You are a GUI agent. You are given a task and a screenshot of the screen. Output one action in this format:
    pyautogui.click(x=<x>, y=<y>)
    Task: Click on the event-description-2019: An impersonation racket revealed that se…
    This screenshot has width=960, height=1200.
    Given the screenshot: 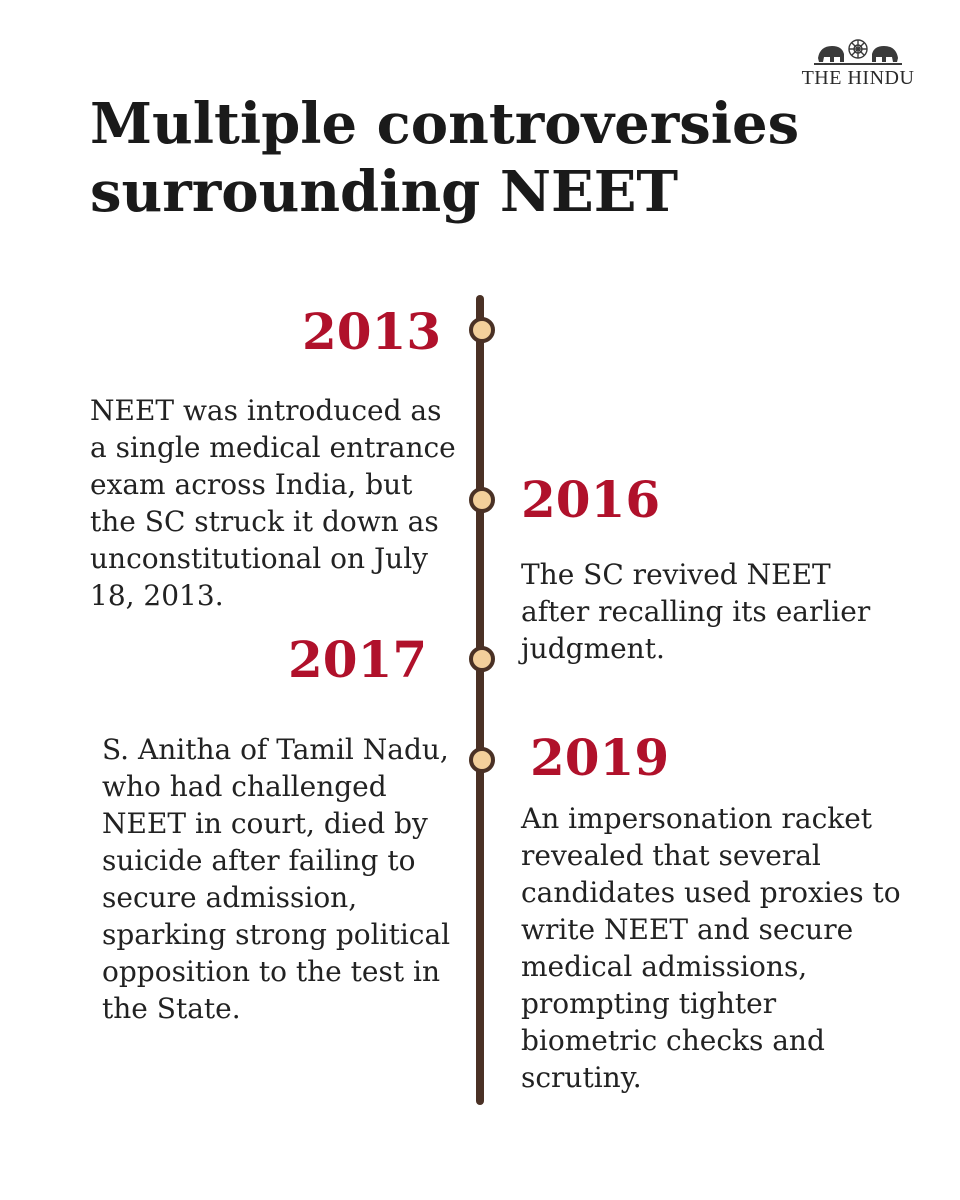 What is the action you would take?
    pyautogui.click(x=711, y=948)
    